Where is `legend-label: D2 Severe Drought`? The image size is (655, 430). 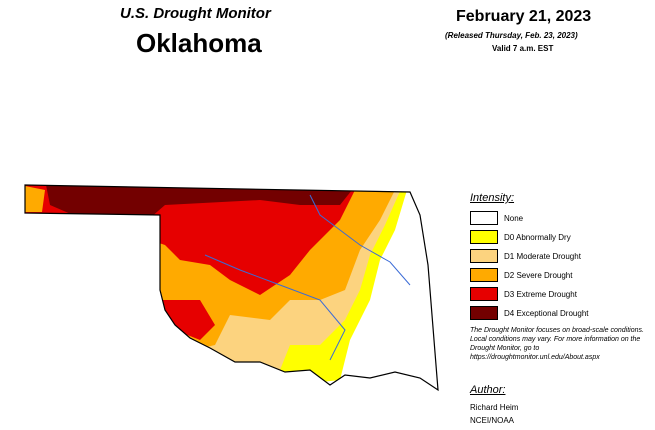
legend-label: D2 Severe Drought is located at coordinates (538, 275).